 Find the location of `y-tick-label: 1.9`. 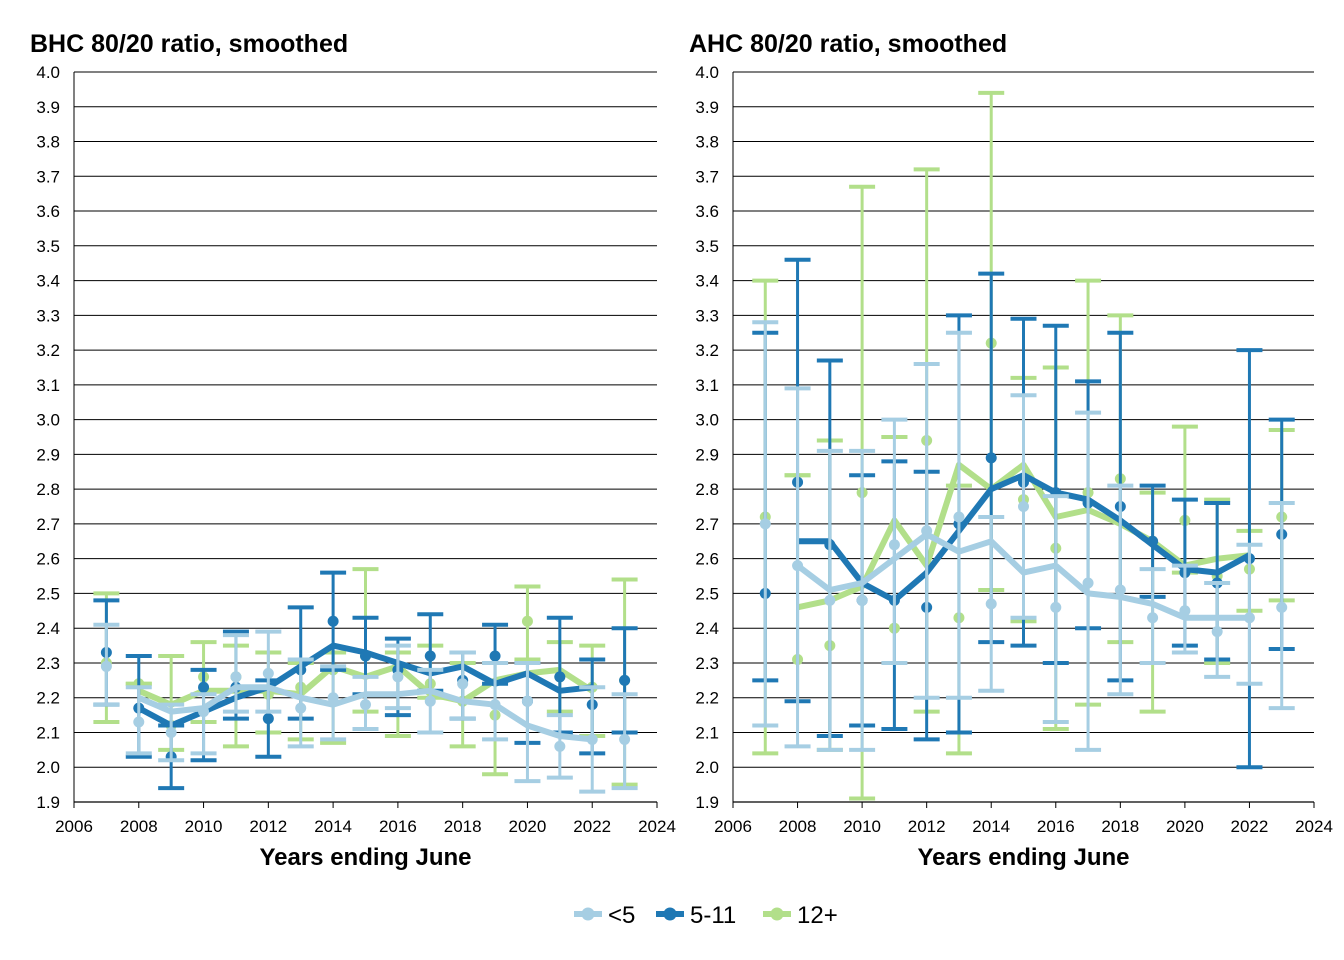

y-tick-label: 1.9 is located at coordinates (48, 802).